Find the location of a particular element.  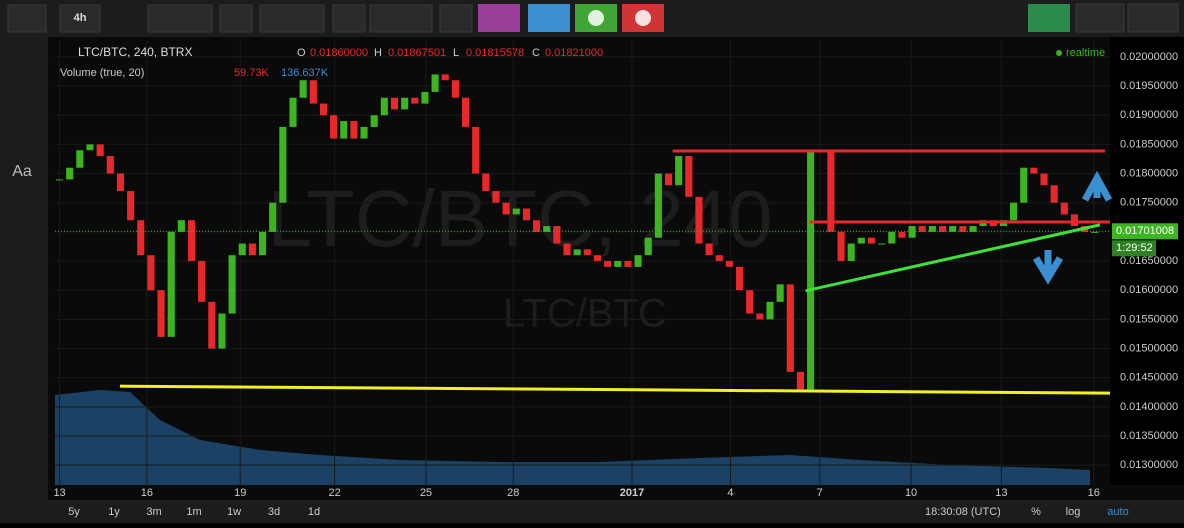

y-tick-label: 0.01550000 is located at coordinates (1149, 319).